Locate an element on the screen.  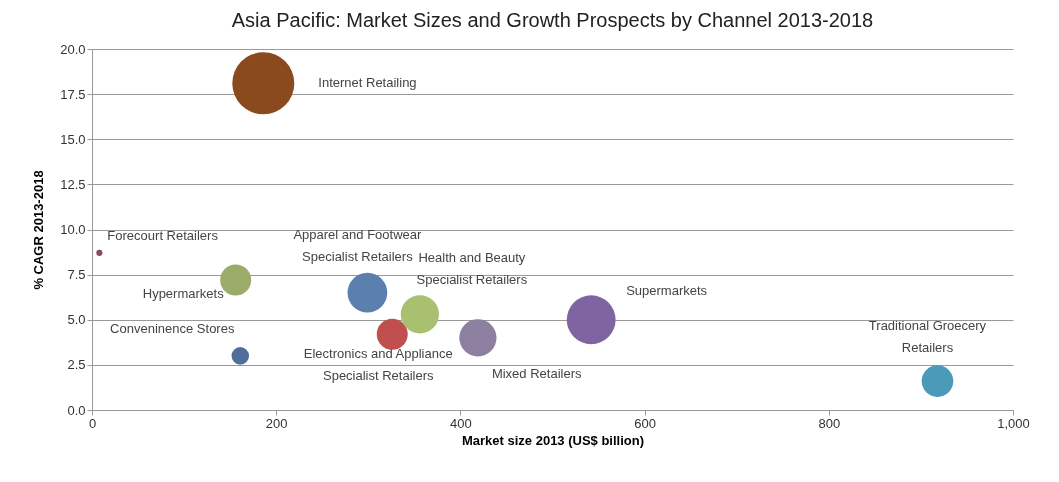
x-tick-label: 200 is located at coordinates (276, 423).